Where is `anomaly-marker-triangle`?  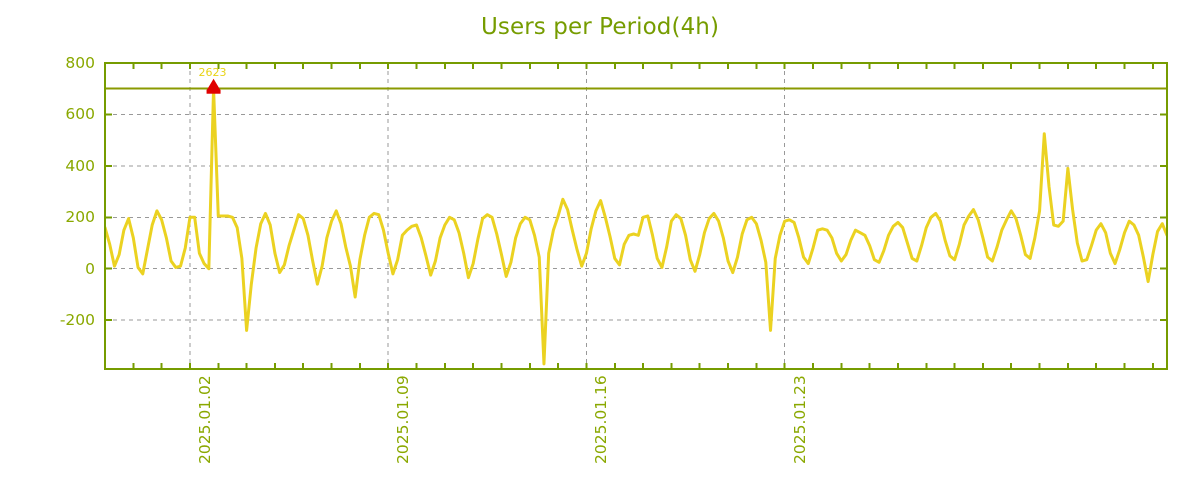
anomaly-marker-triangle is located at coordinates (213, 84).